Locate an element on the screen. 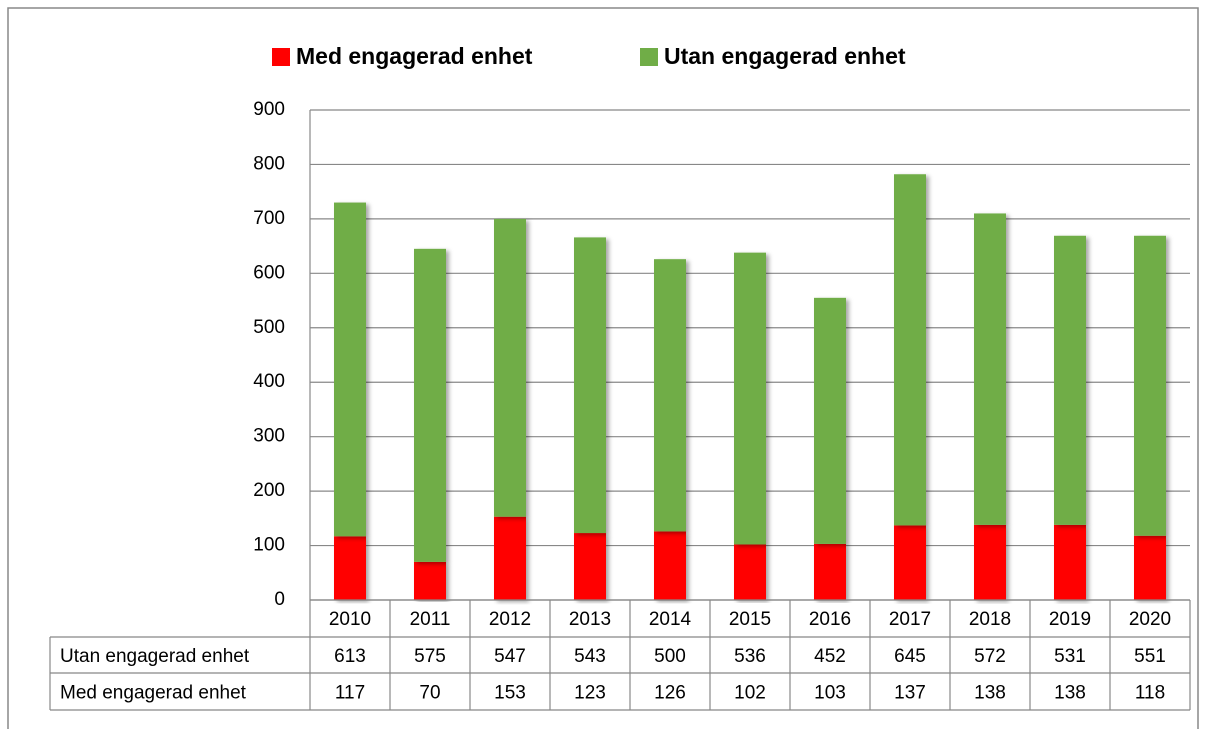 Image resolution: width=1206 pixels, height=729 pixels. y-tick-label: 800 is located at coordinates (269, 163).